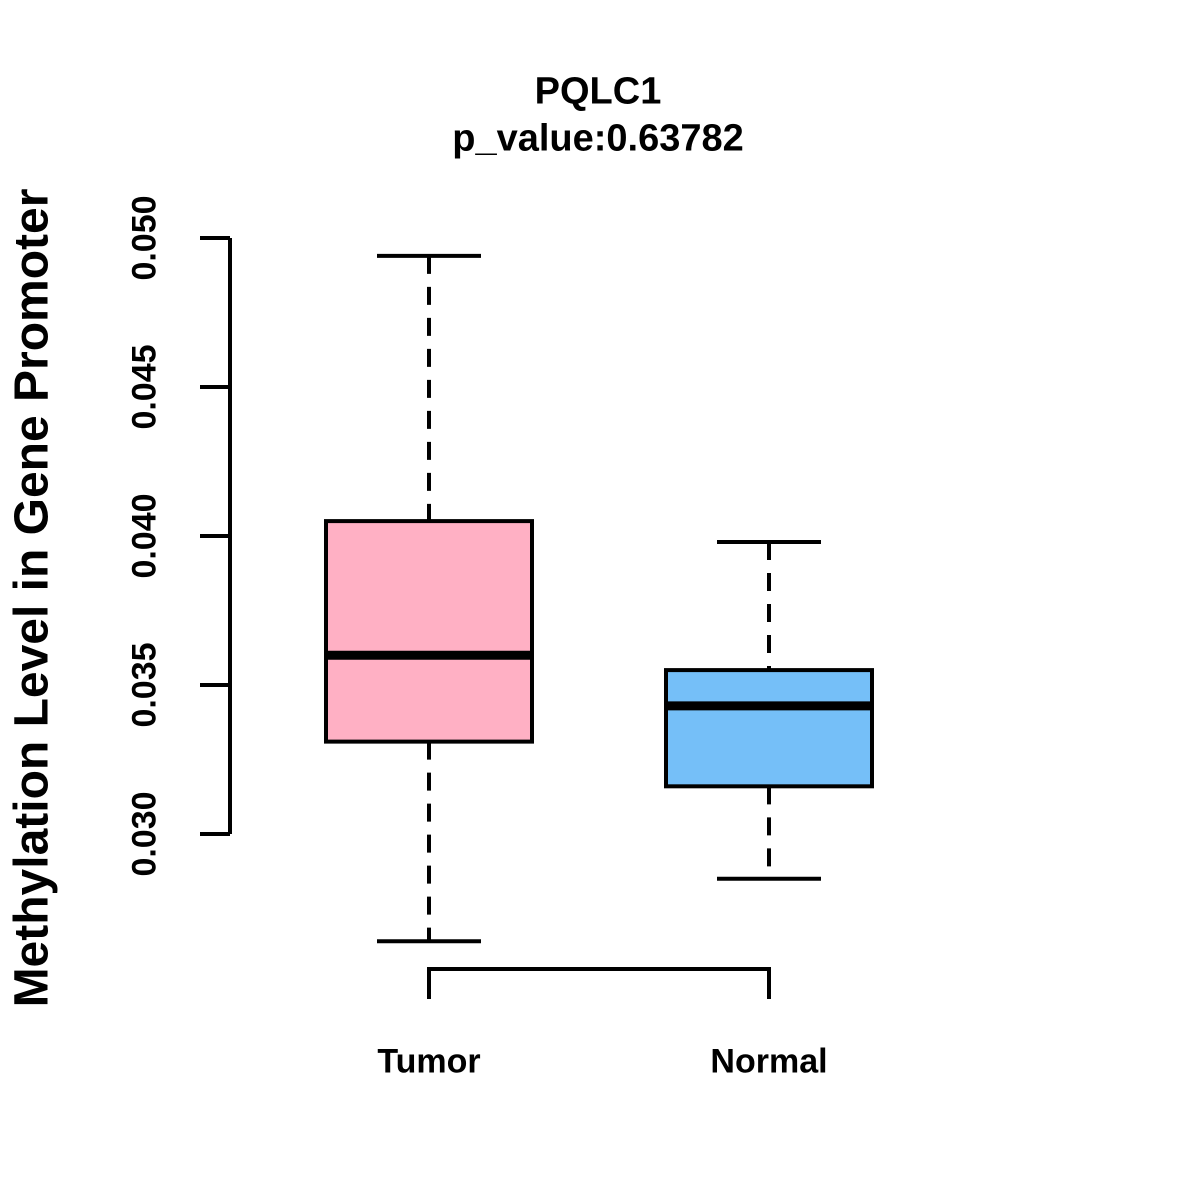 The height and width of the screenshot is (1200, 1200). What do you see at coordinates (144, 238) in the screenshot?
I see `y-tick-label: 0.050` at bounding box center [144, 238].